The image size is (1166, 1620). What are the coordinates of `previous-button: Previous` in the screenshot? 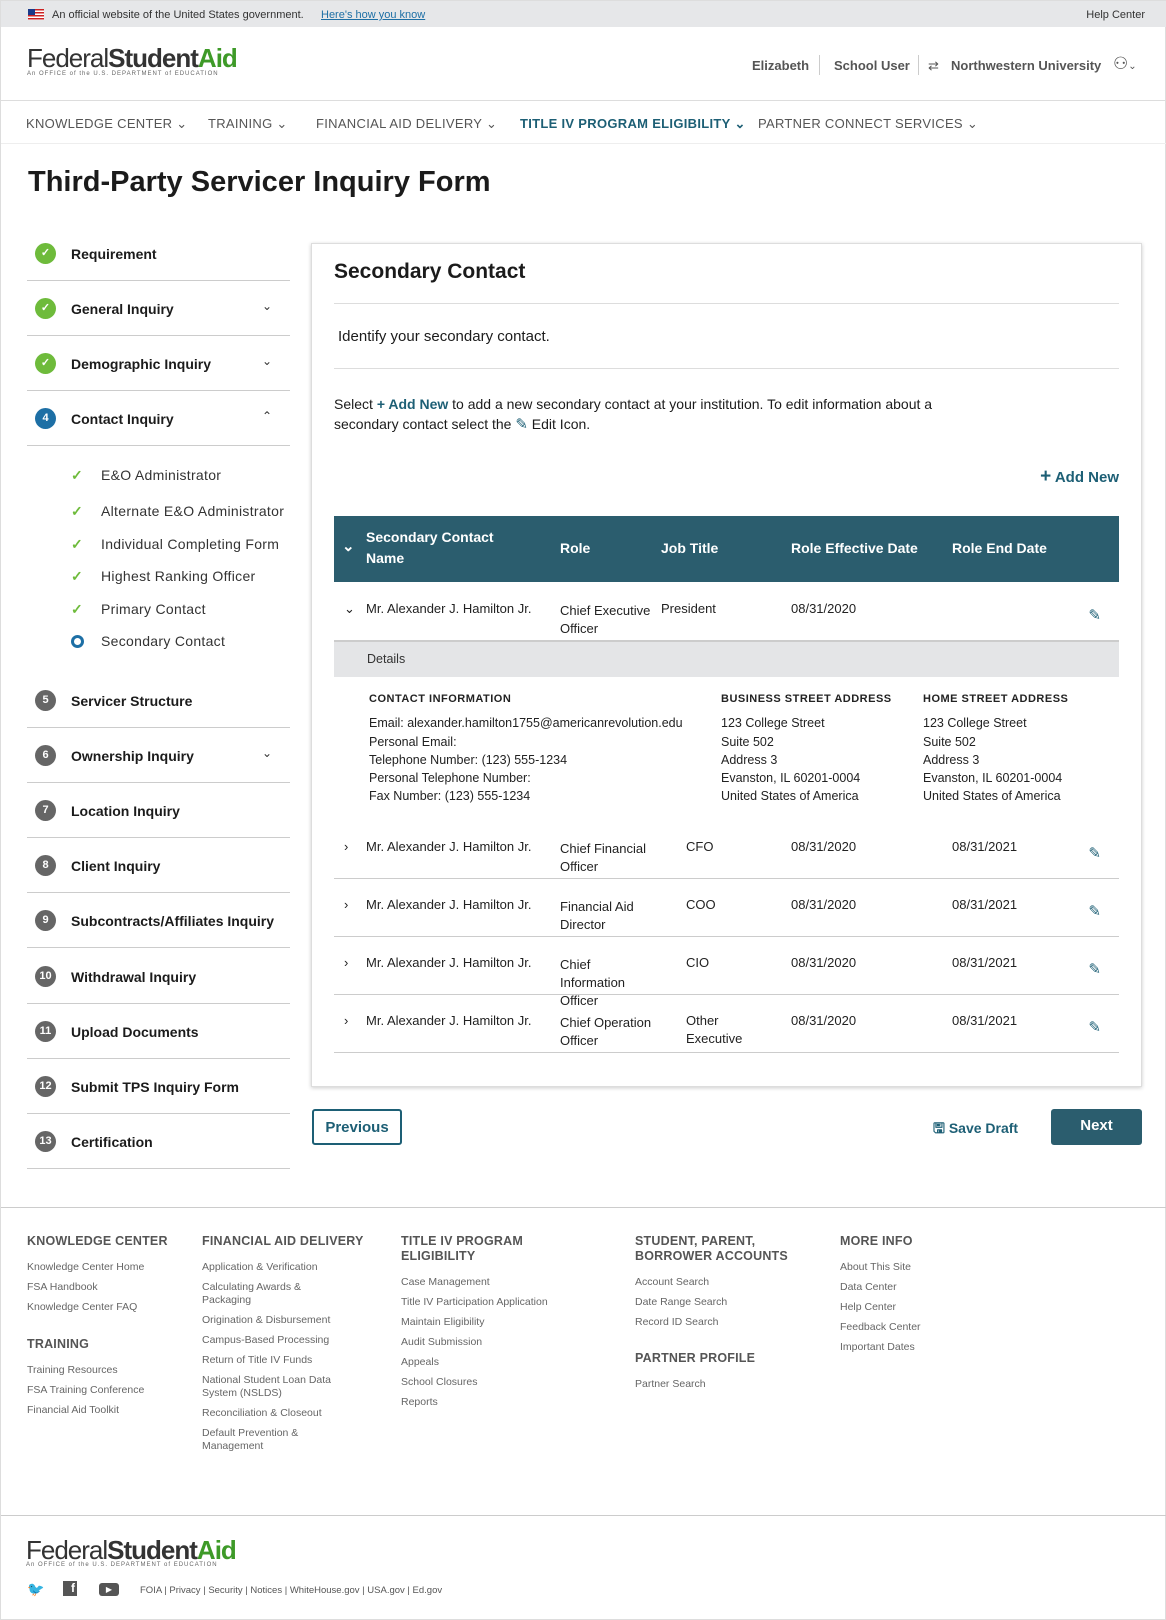 It's located at (357, 1127).